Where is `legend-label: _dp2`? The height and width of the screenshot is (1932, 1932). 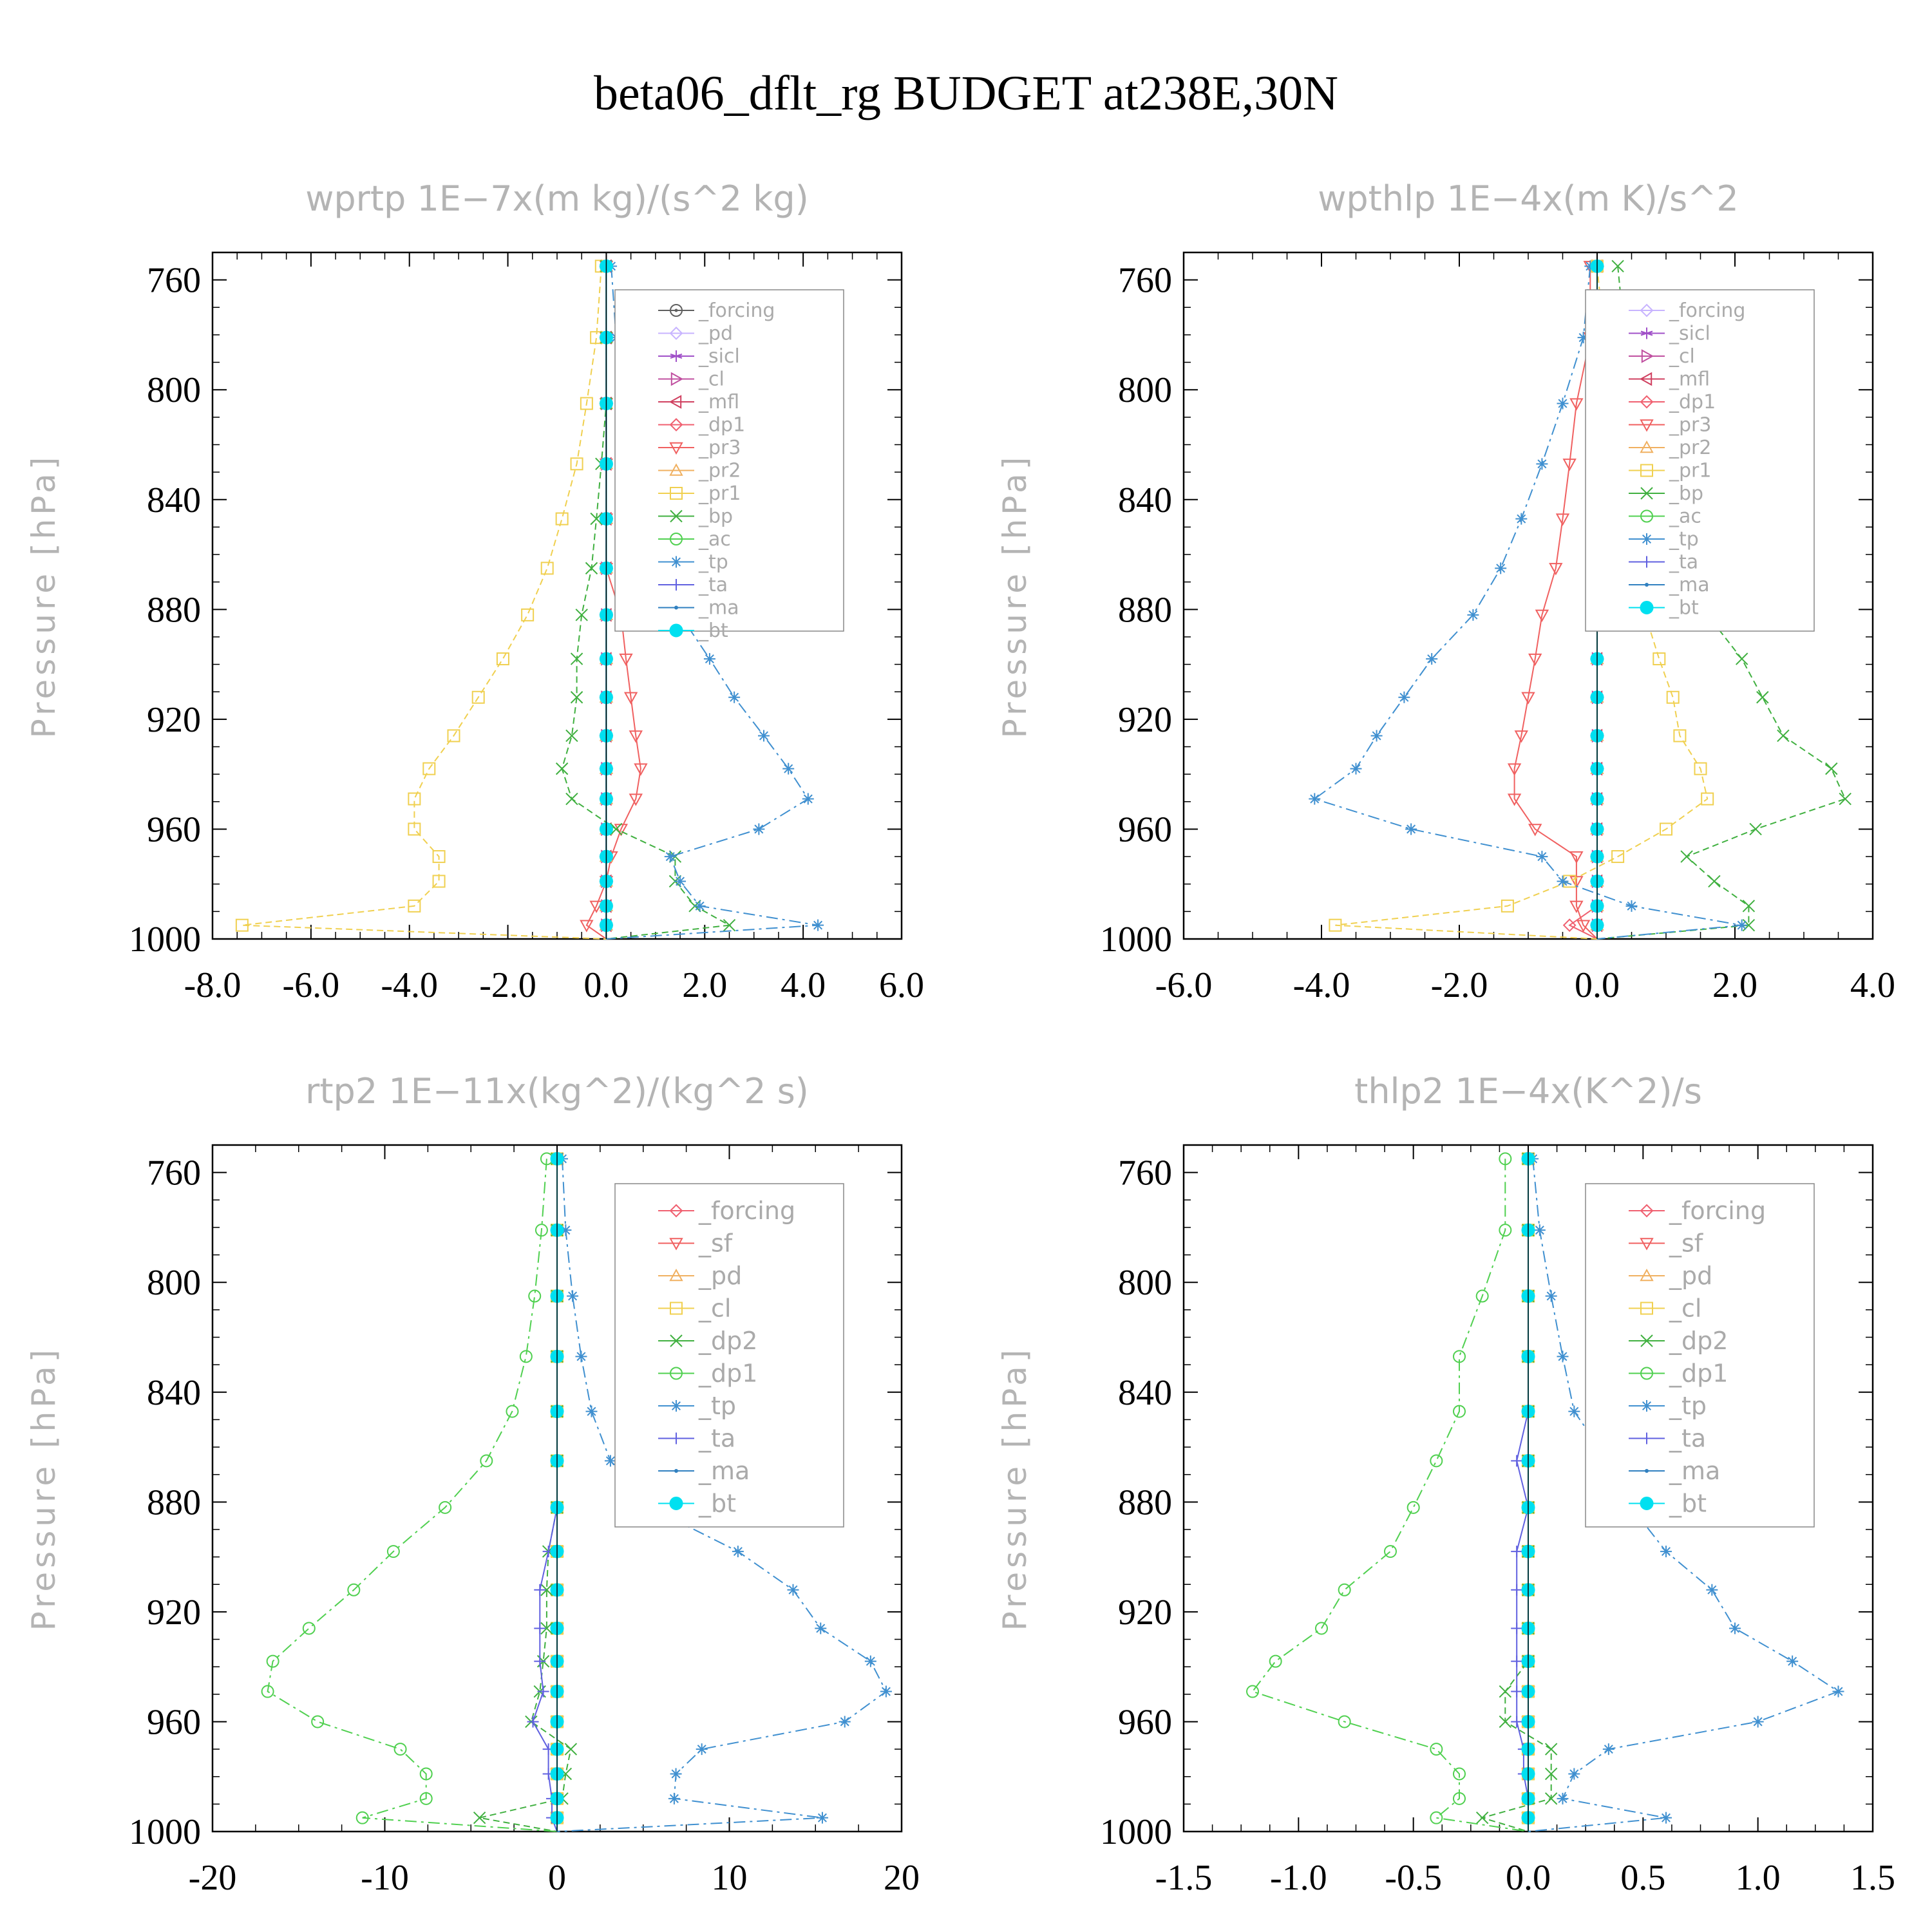 legend-label: _dp2 is located at coordinates (727, 1341).